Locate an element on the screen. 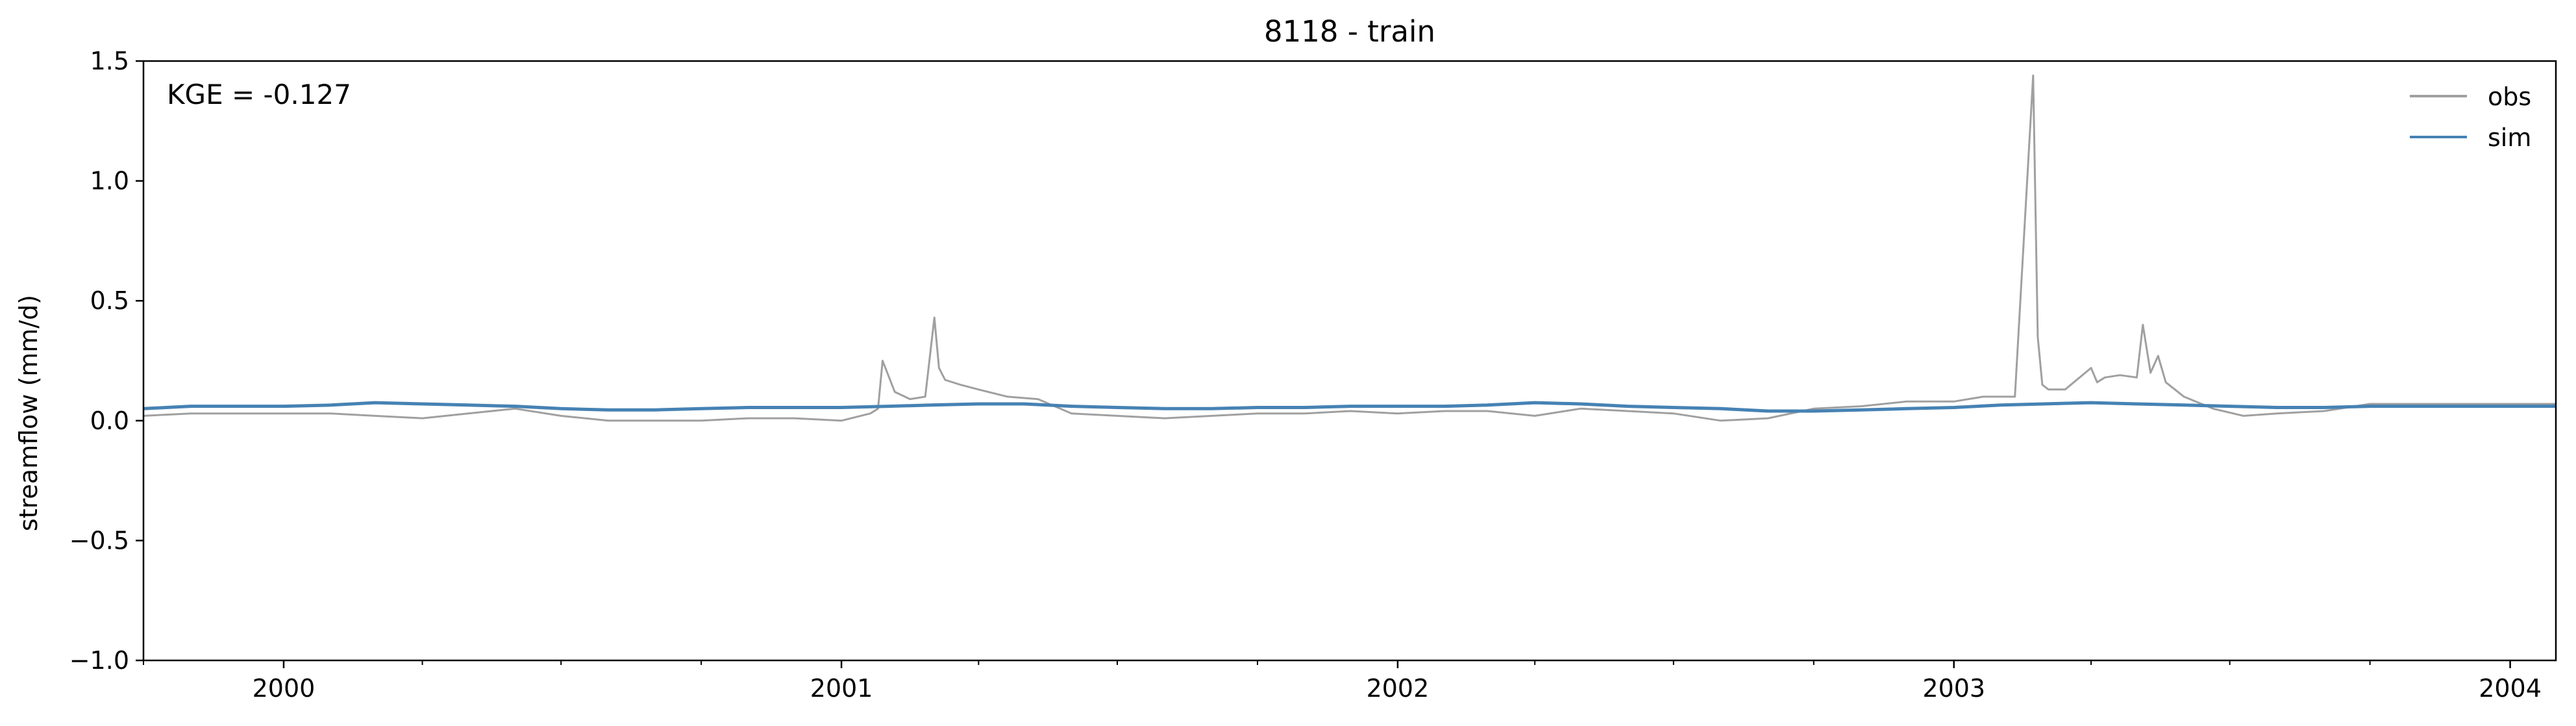  y-tick-label: 1.0 is located at coordinates (109, 181).